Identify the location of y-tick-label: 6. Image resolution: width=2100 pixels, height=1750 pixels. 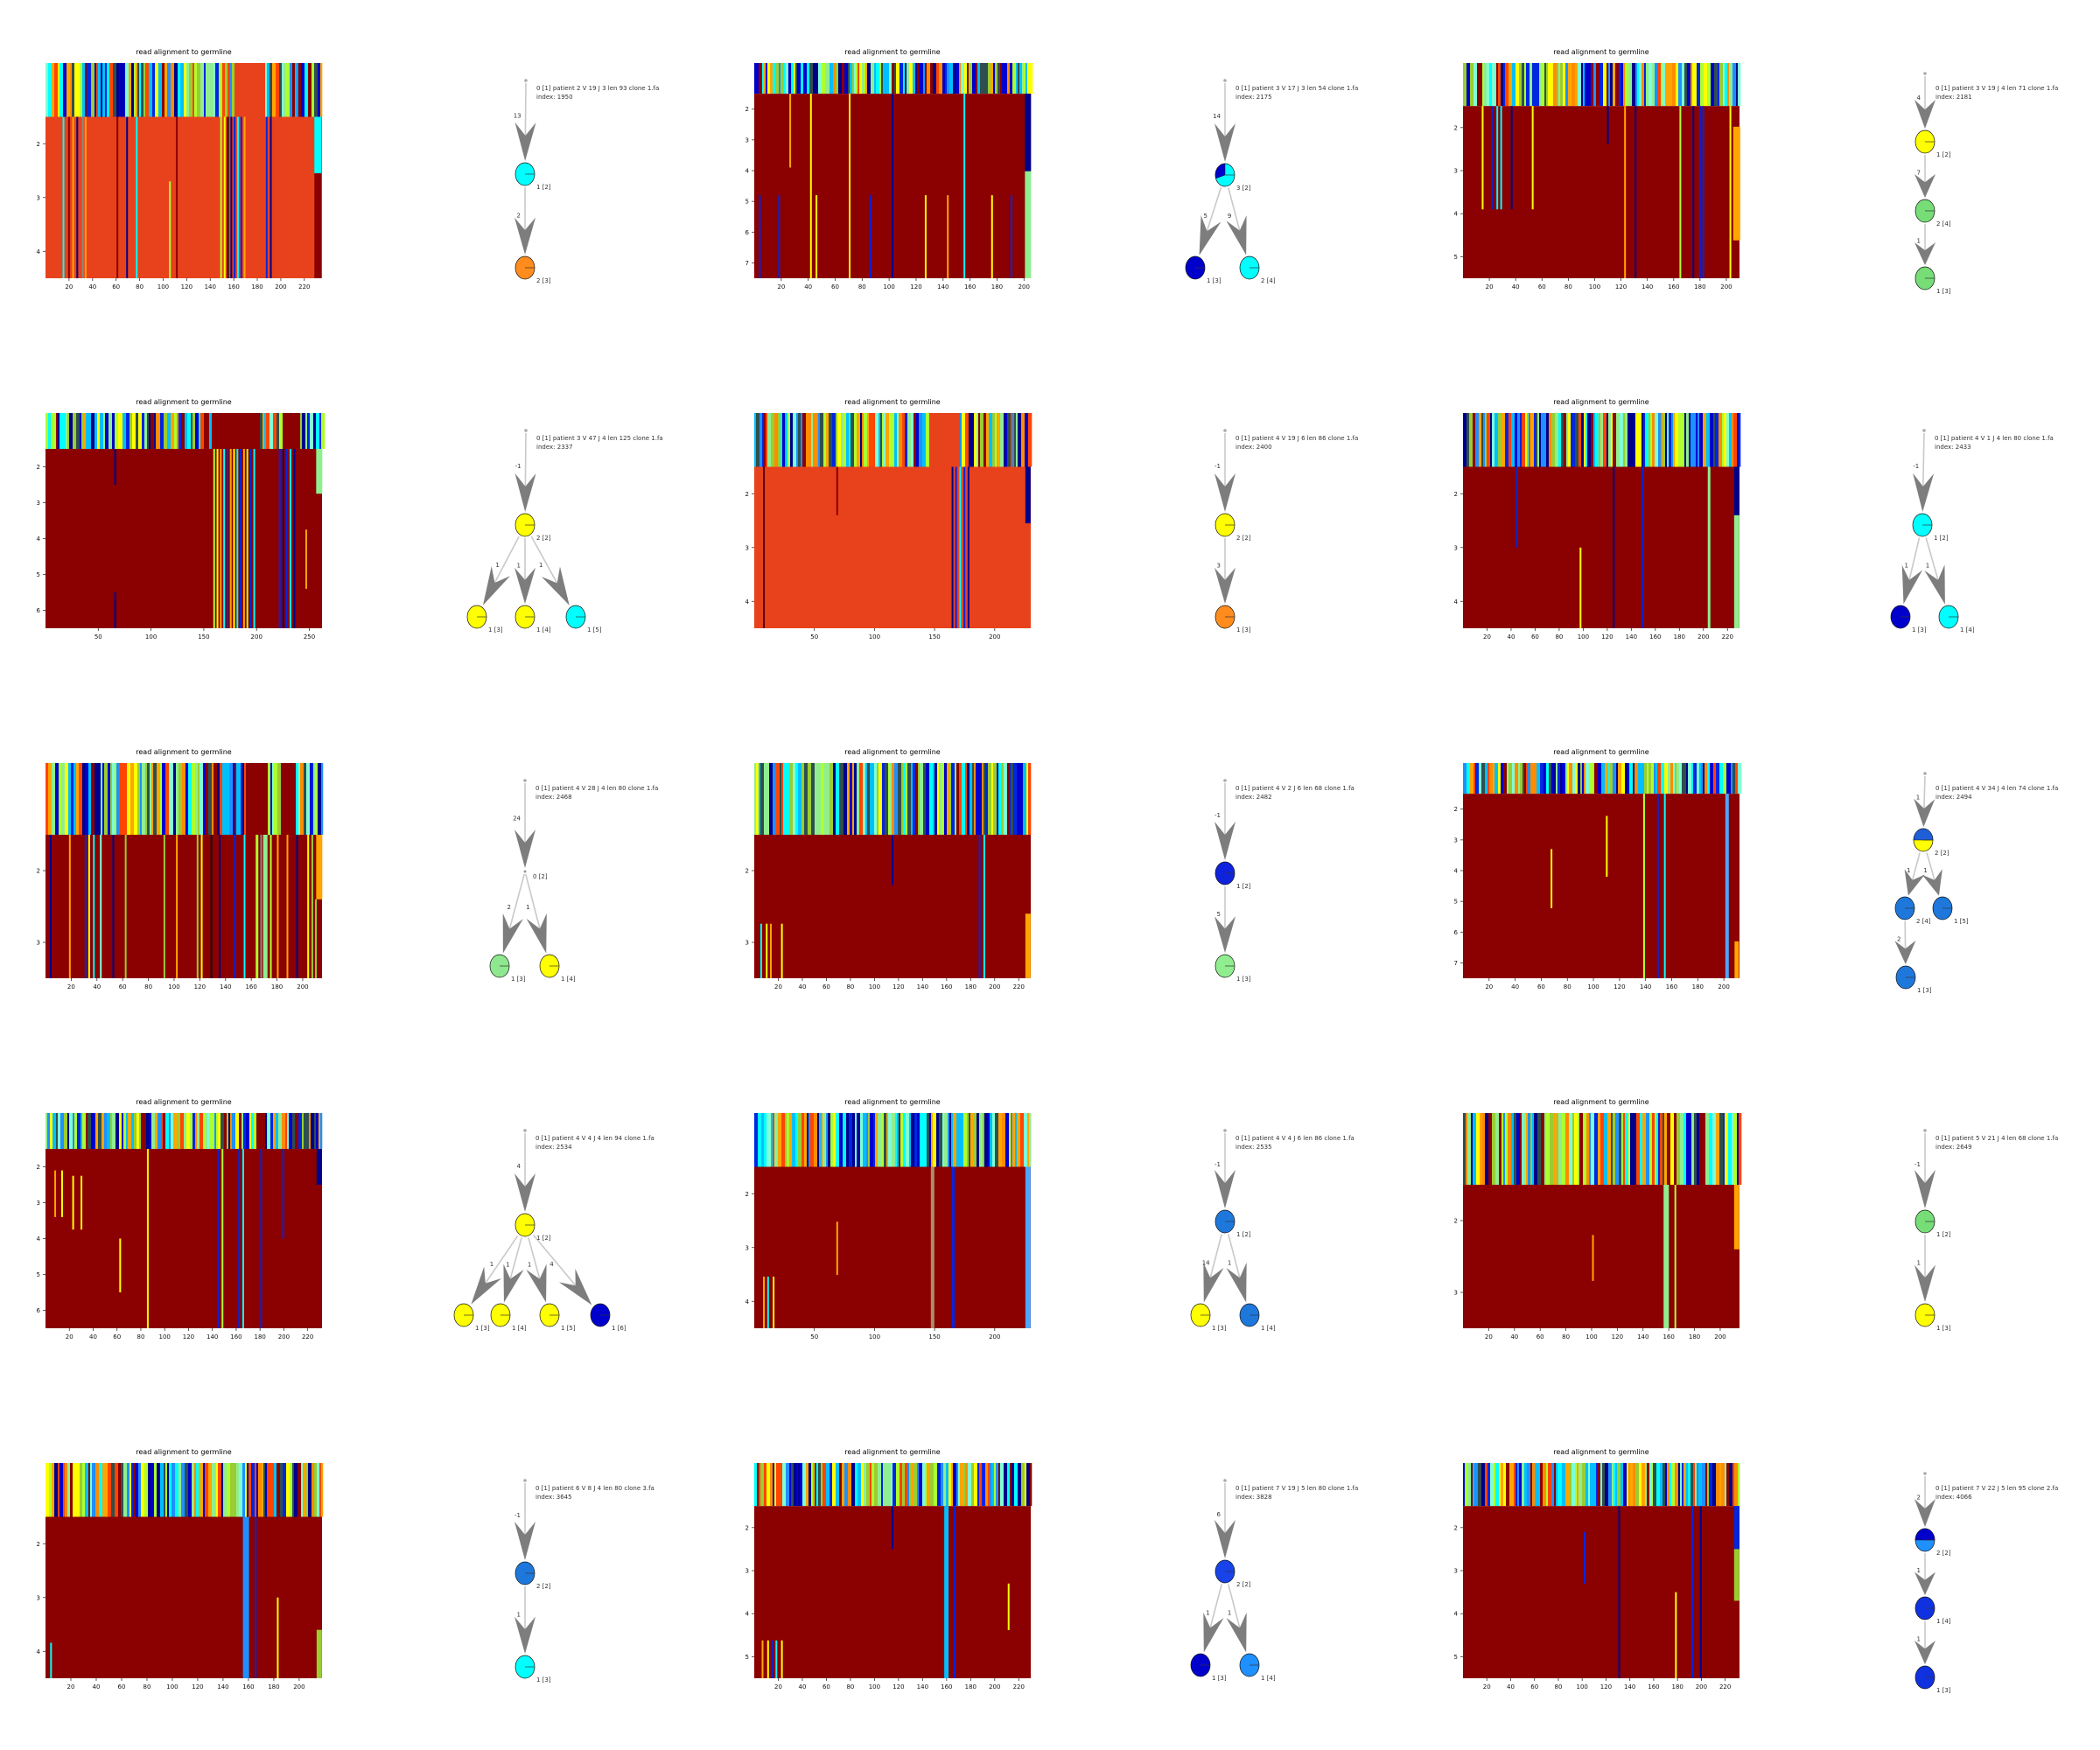
(39, 610).